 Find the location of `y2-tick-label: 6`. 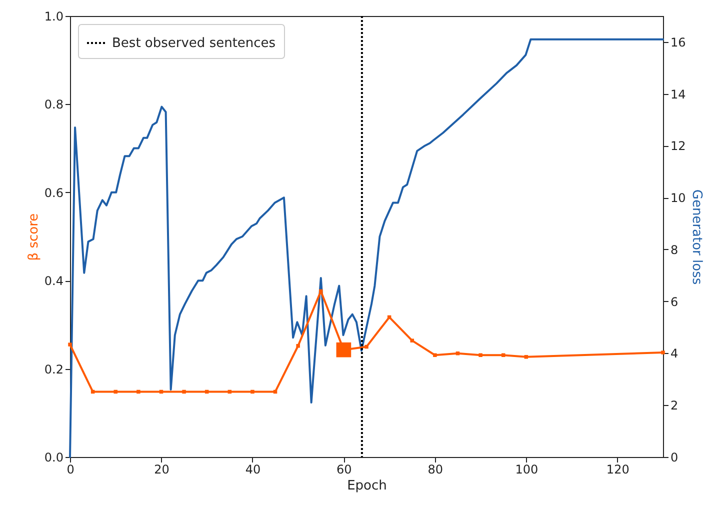

y2-tick-label: 6 is located at coordinates (674, 301).